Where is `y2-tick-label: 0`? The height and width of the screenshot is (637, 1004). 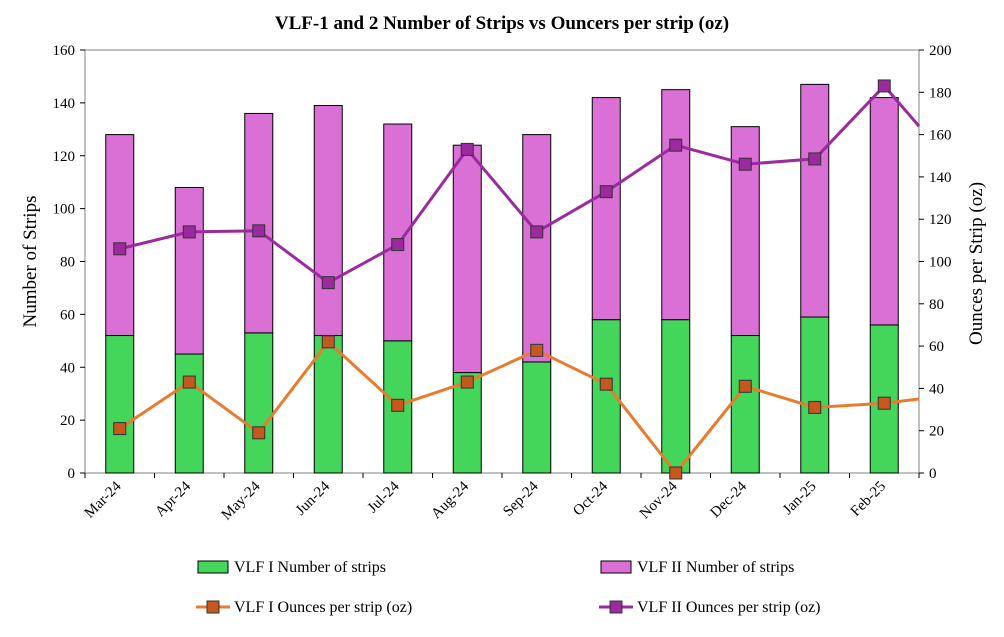 y2-tick-label: 0 is located at coordinates (933, 474).